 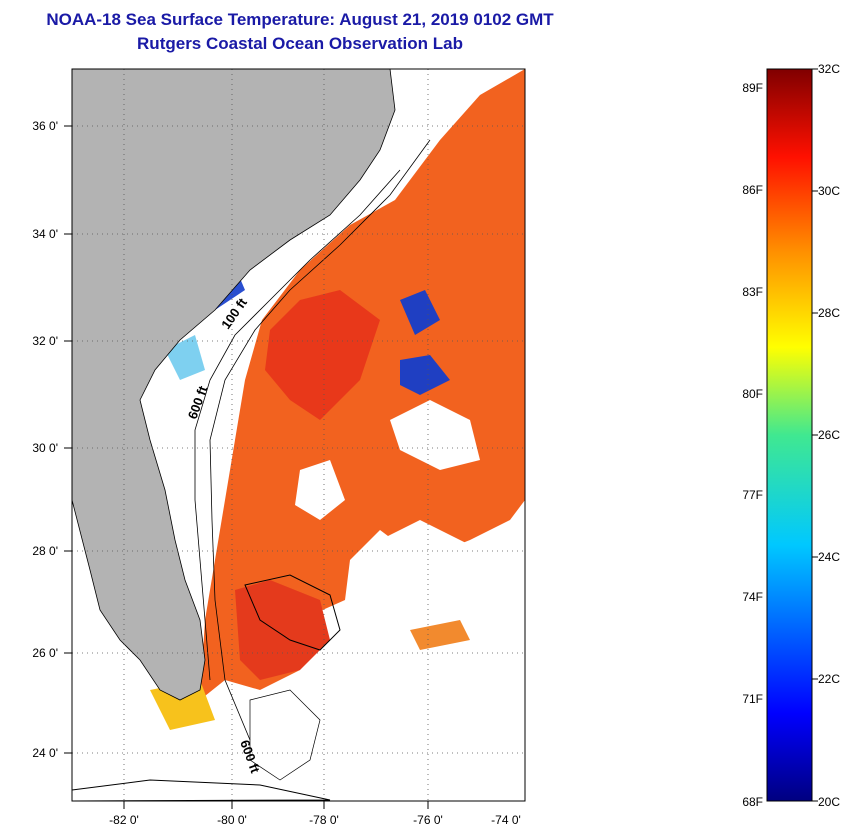 I want to click on lat-label: 30 0', so click(x=45, y=448).